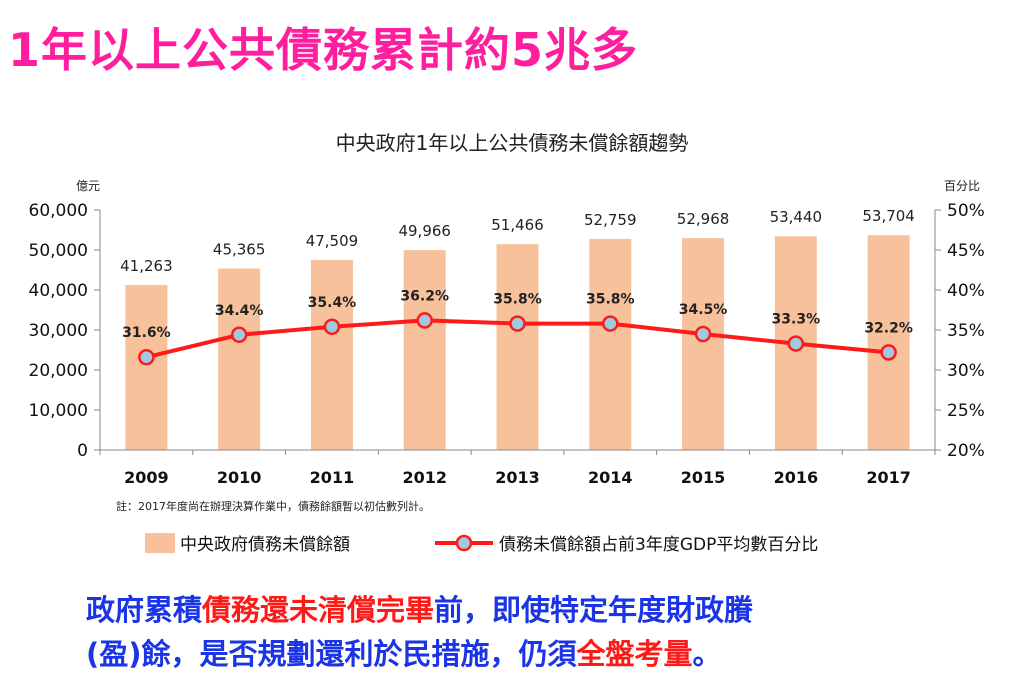  What do you see at coordinates (58, 291) in the screenshot?
I see `left-tick-label: 40,000` at bounding box center [58, 291].